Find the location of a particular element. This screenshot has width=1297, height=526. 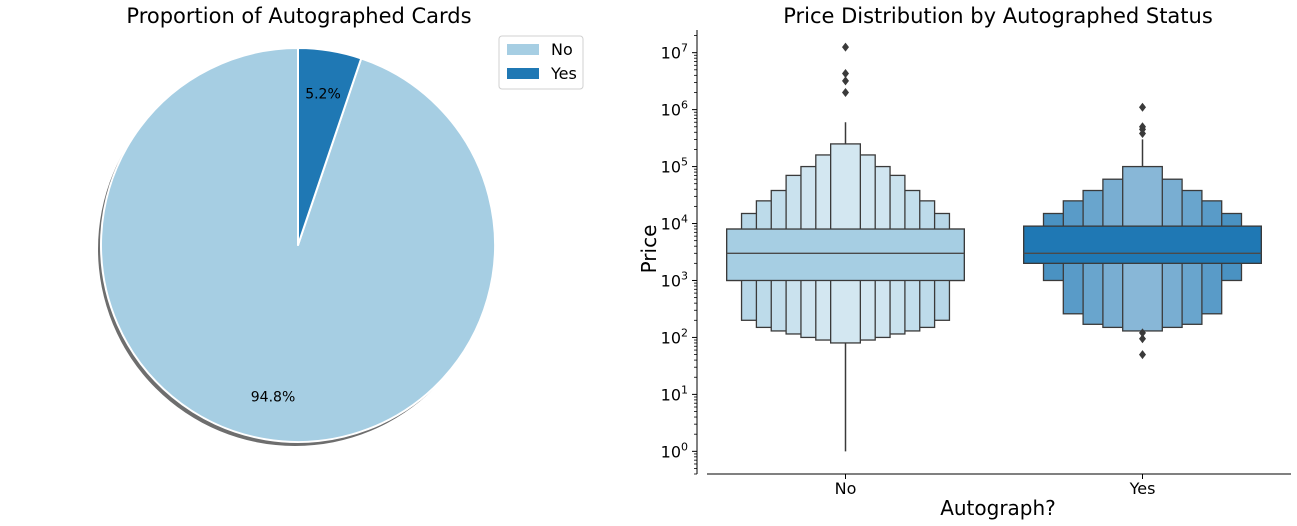

y-tick-label: 10⁰ is located at coordinates (674, 450).